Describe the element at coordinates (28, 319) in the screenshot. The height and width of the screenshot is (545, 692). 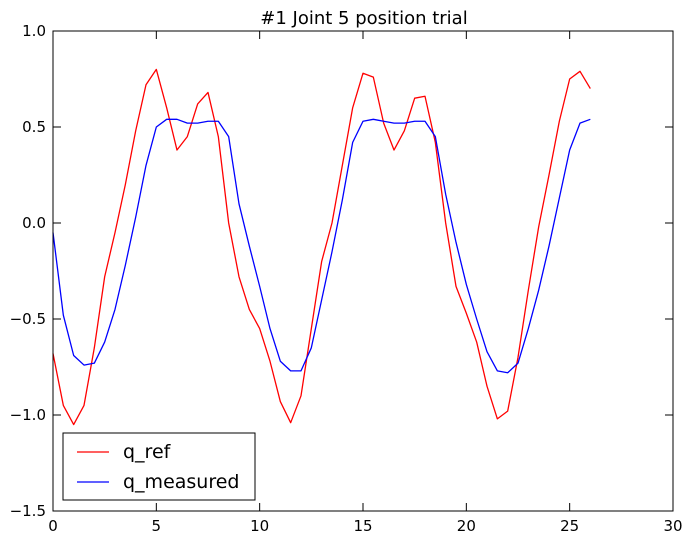
I see `y-tick-label: −0.5` at that location.